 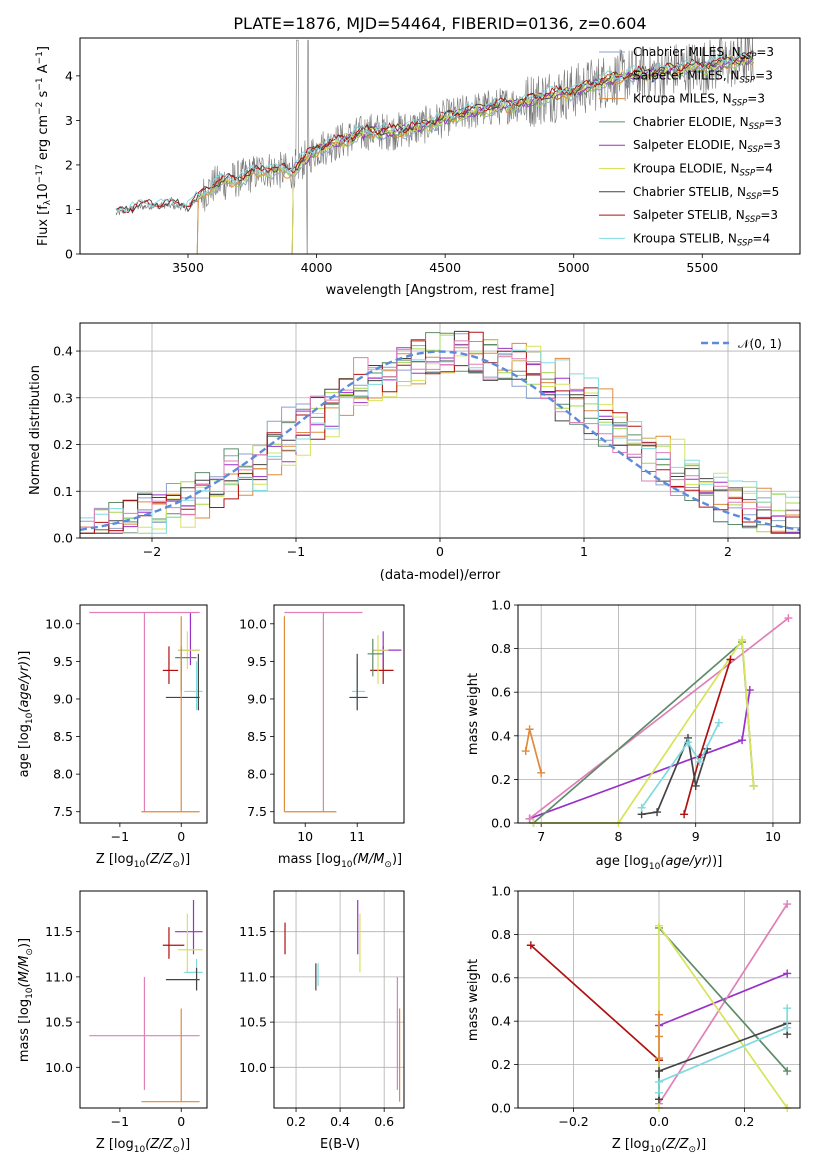 I want to click on x-tick-label: 0.6, so click(x=384, y=1121).